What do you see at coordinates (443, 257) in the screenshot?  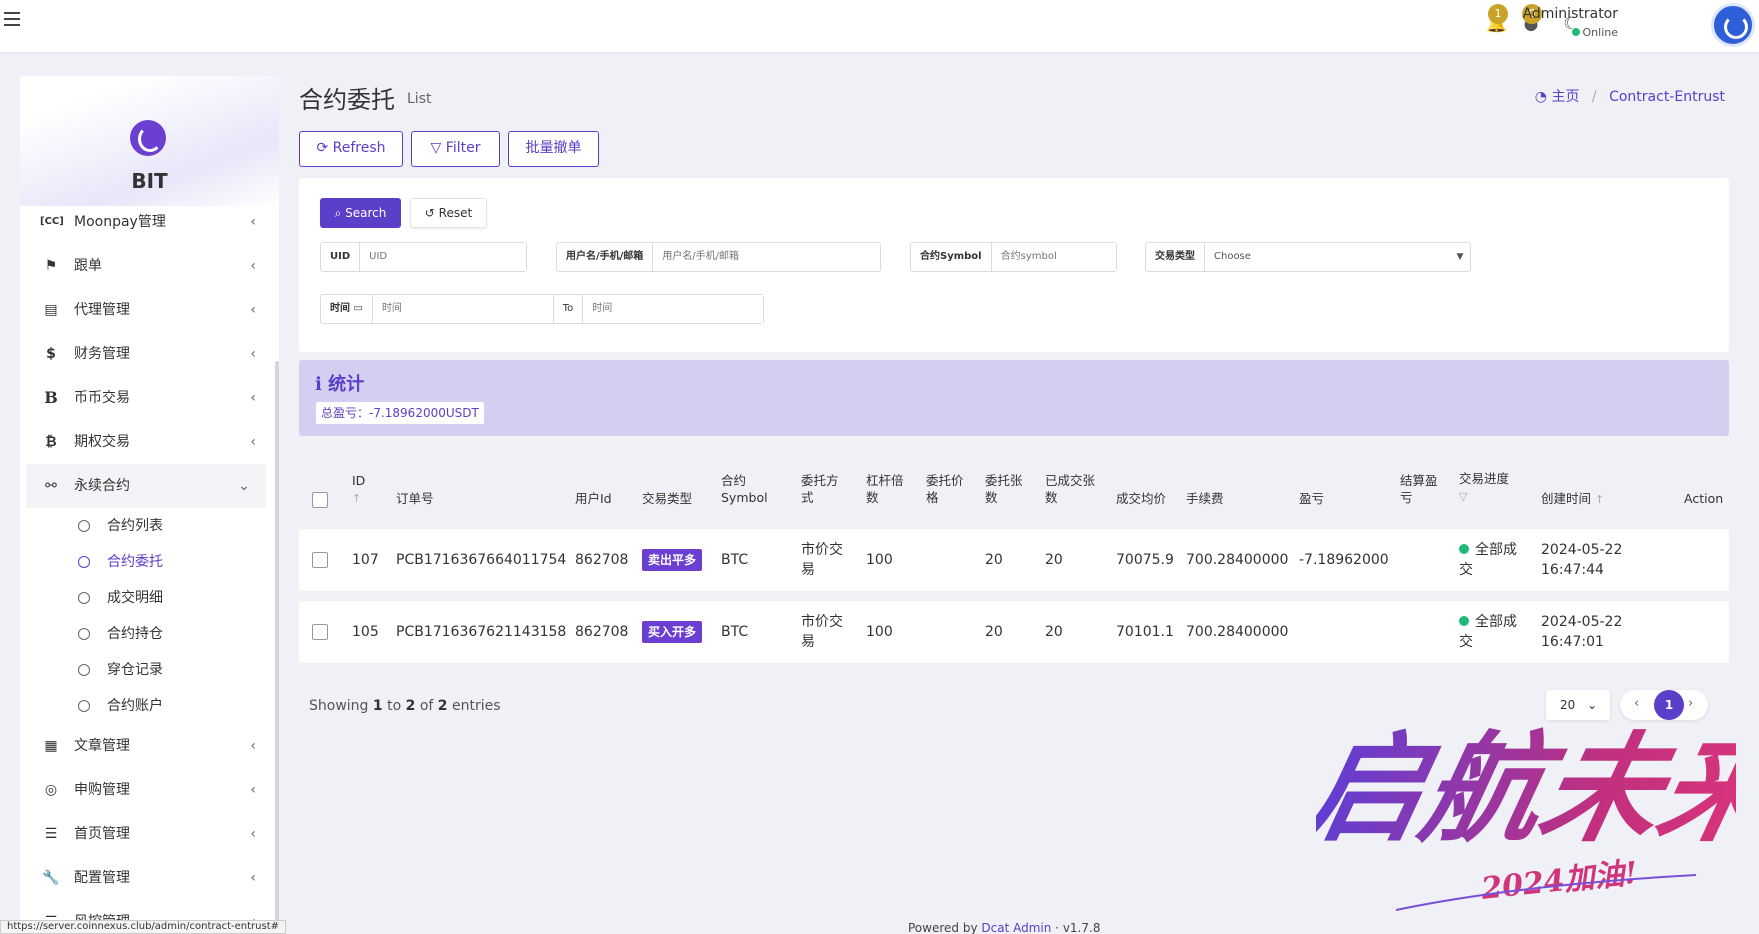 I see `uid-input` at bounding box center [443, 257].